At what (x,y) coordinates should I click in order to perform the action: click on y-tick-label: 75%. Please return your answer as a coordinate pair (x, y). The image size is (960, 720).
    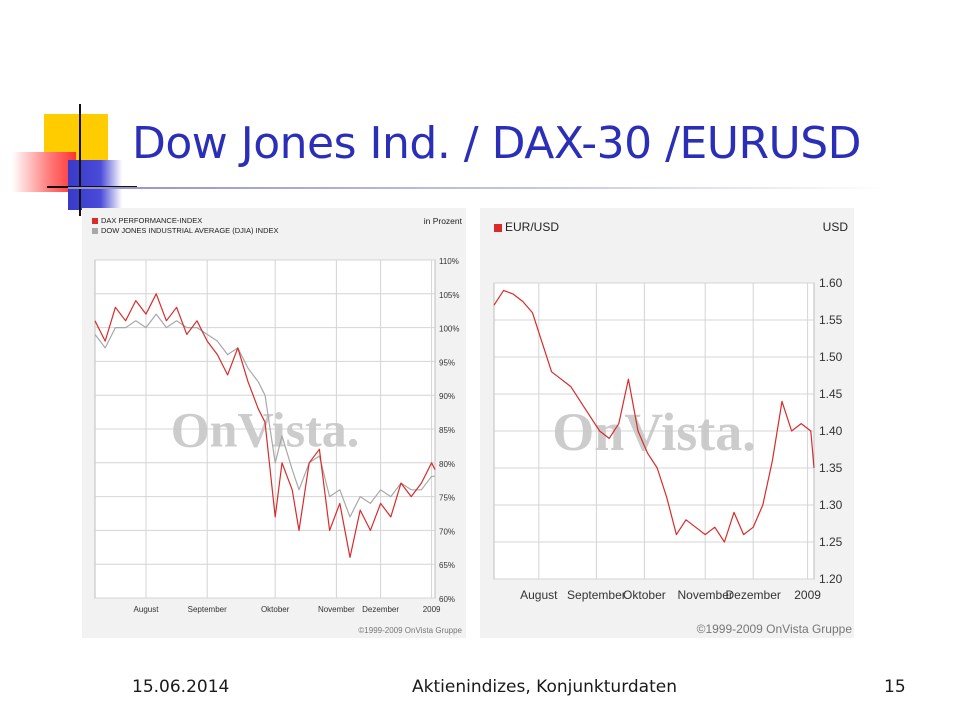
    Looking at the image, I should click on (447, 498).